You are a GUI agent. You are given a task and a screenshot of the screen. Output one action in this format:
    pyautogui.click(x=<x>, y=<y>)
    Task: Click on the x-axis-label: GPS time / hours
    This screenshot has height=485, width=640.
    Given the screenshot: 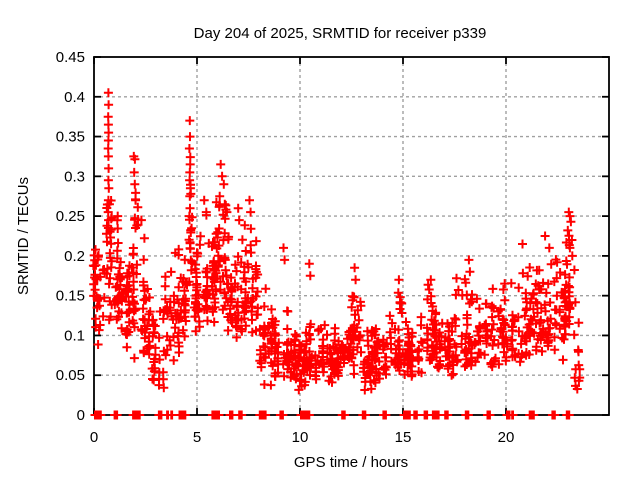 What is the action you would take?
    pyautogui.click(x=351, y=462)
    